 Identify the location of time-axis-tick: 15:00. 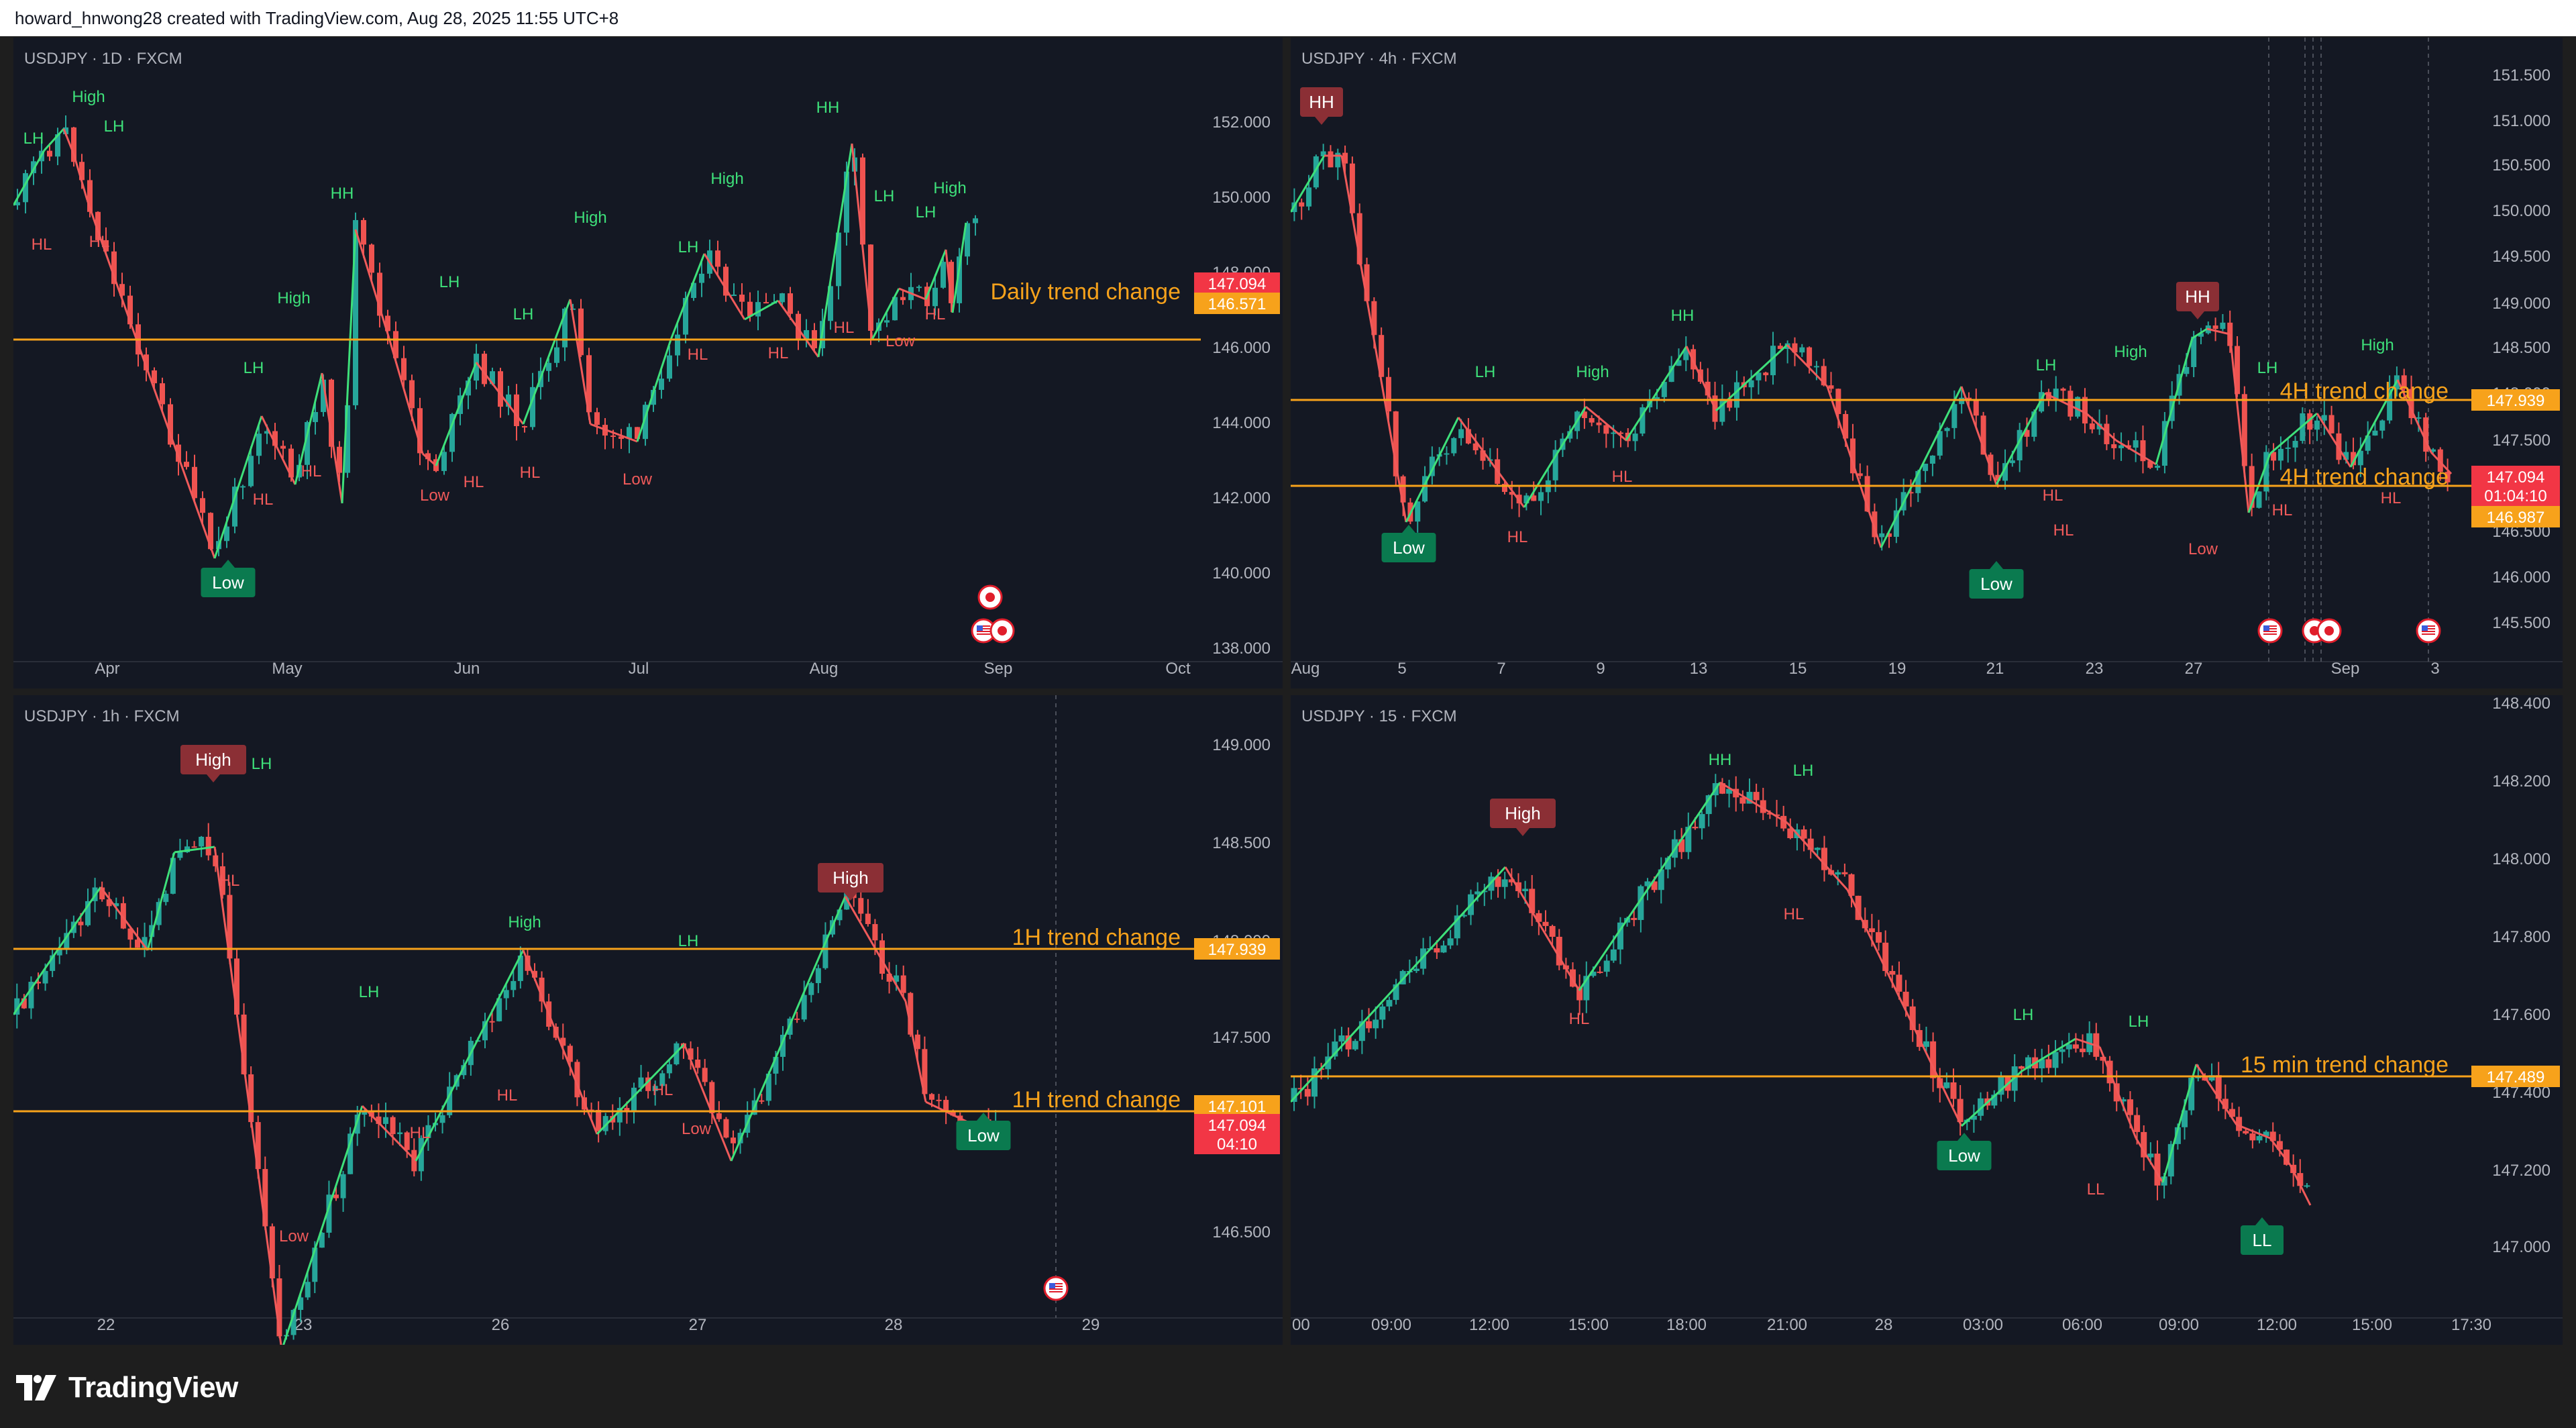
(1588, 1325).